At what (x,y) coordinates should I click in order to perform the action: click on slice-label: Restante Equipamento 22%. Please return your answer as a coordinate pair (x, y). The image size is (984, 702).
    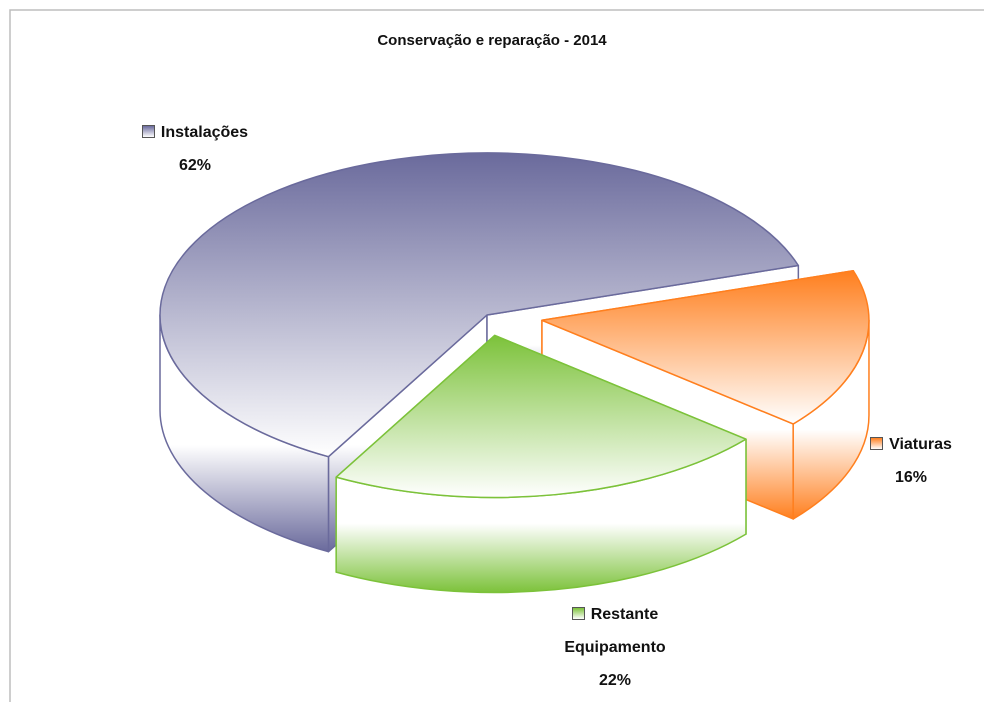
    Looking at the image, I should click on (615, 647).